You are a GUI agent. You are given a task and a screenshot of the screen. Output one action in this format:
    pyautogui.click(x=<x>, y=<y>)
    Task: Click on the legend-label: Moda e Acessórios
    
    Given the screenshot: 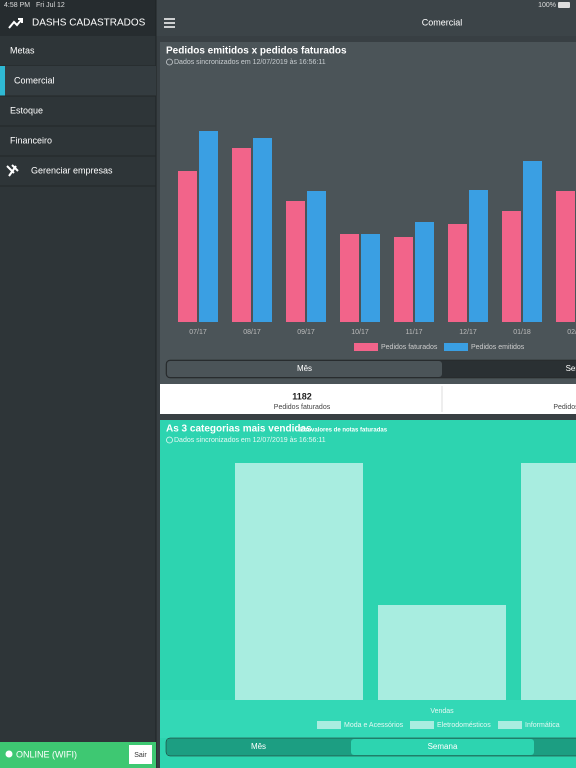 What is the action you would take?
    pyautogui.click(x=374, y=725)
    